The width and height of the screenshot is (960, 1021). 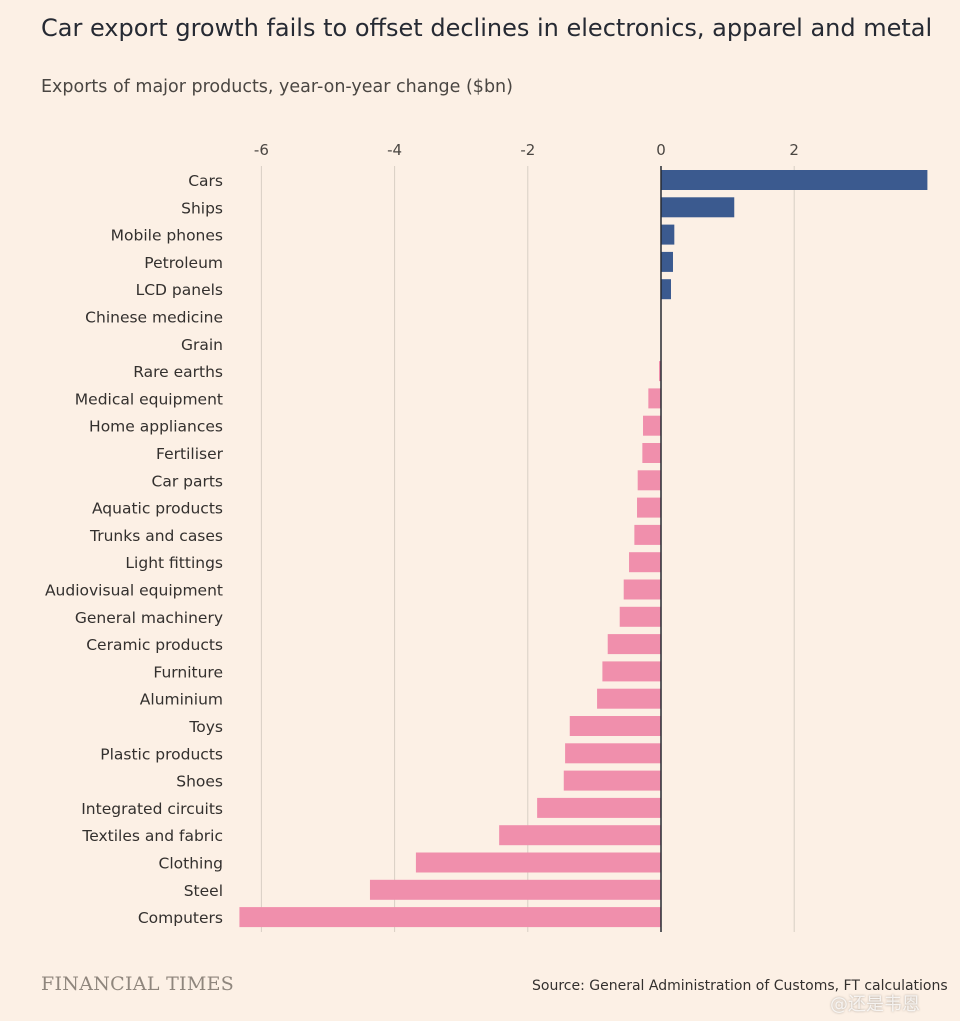 I want to click on x-tick-label: -6, so click(x=261, y=150).